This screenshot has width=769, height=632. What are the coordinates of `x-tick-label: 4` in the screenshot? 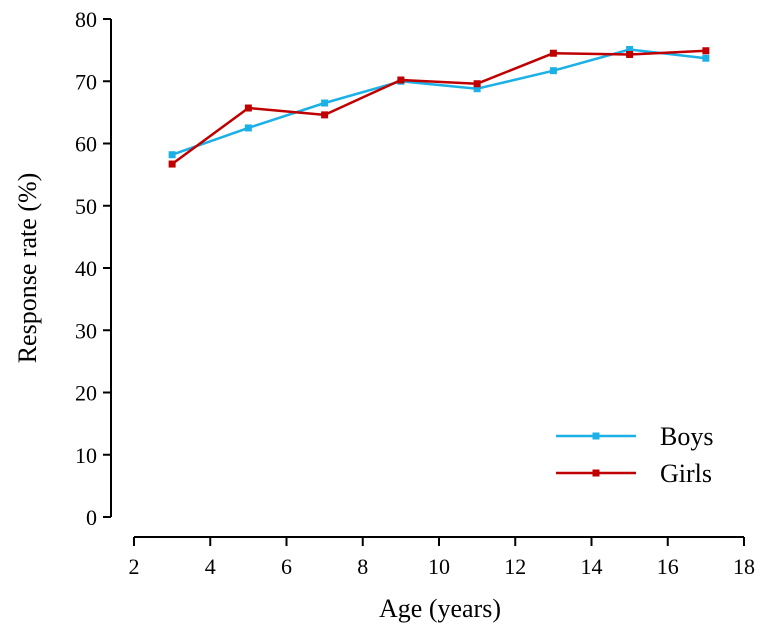 It's located at (210, 566).